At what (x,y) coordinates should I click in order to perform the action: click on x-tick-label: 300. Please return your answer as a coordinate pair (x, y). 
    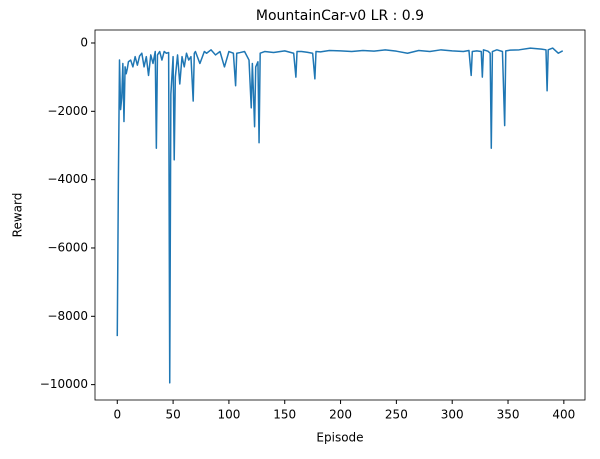
    Looking at the image, I should click on (452, 415).